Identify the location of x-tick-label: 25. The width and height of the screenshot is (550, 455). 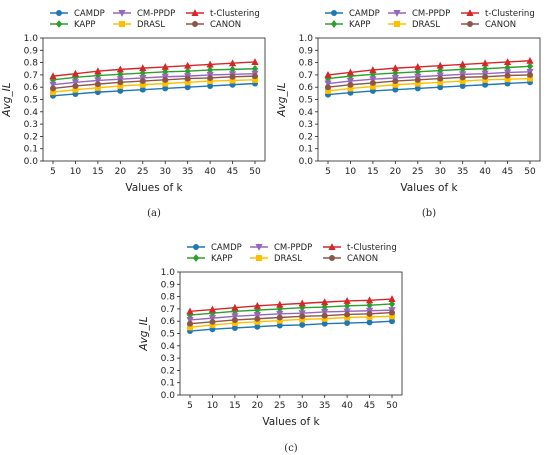
(417, 172).